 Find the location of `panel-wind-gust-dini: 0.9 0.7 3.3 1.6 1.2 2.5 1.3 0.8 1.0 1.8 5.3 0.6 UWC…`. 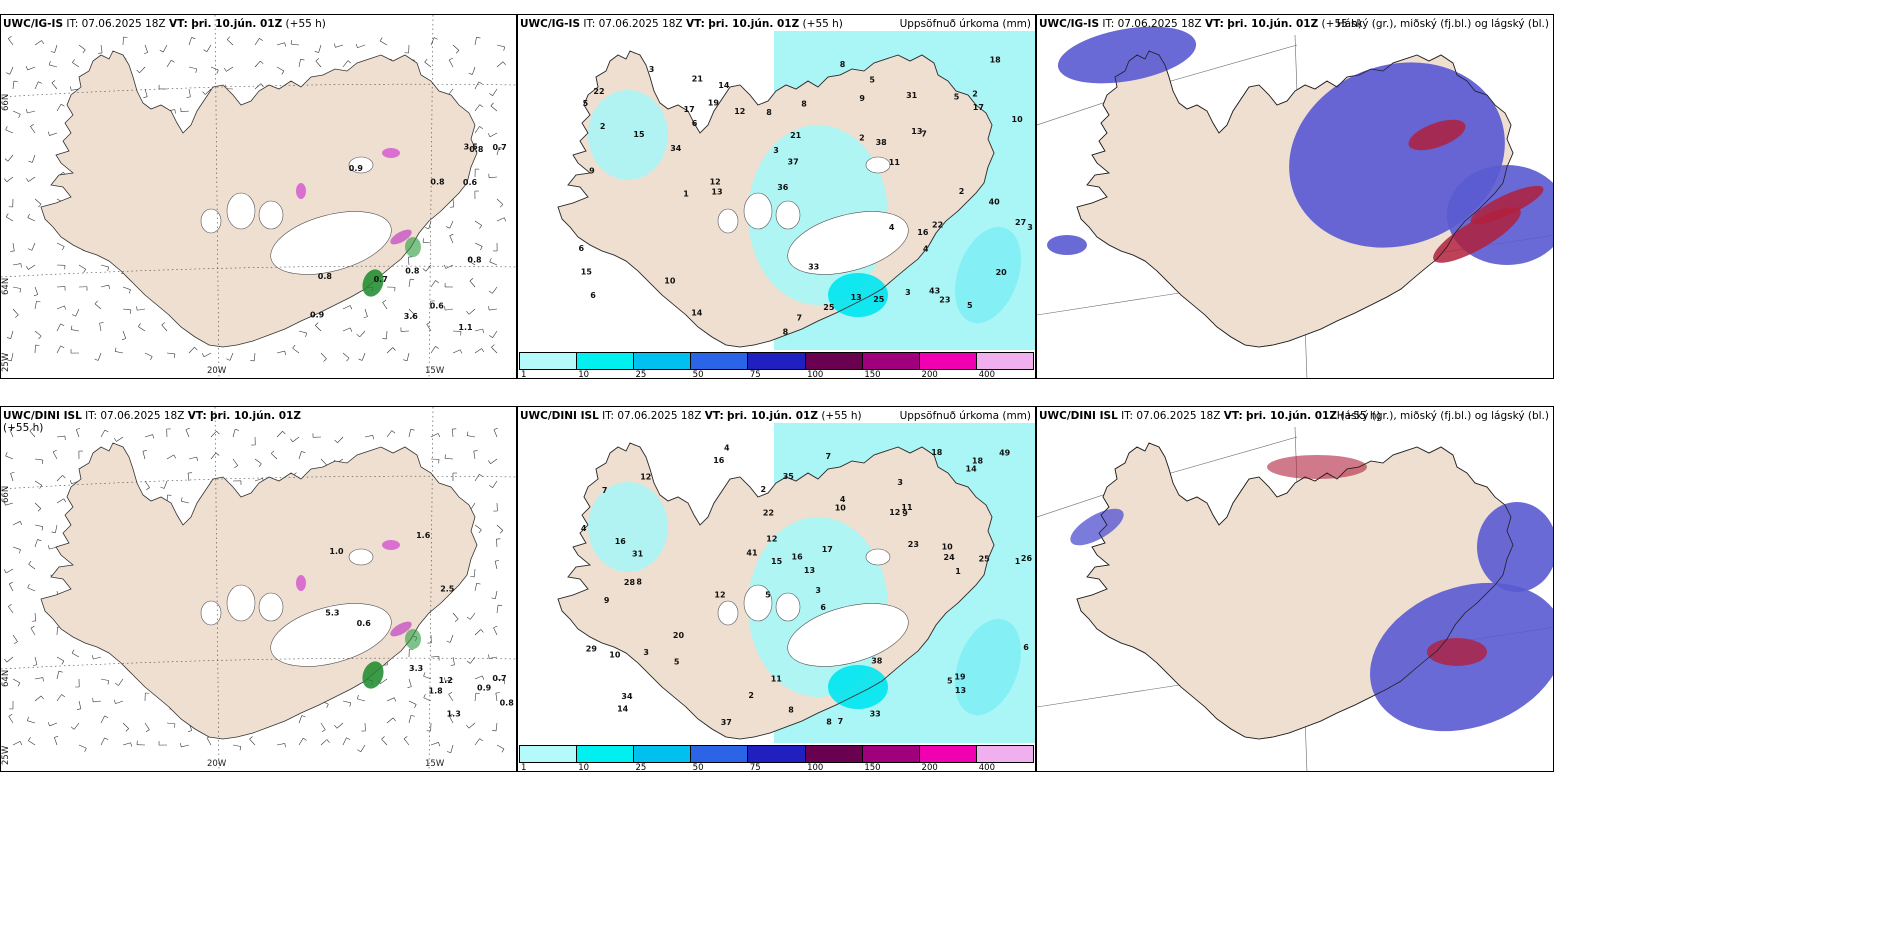

panel-wind-gust-dini: 0.9 0.7 3.3 1.6 1.2 2.5 1.3 0.8 1.0 1.8 5.3 0.6 UWC… is located at coordinates (258, 589).